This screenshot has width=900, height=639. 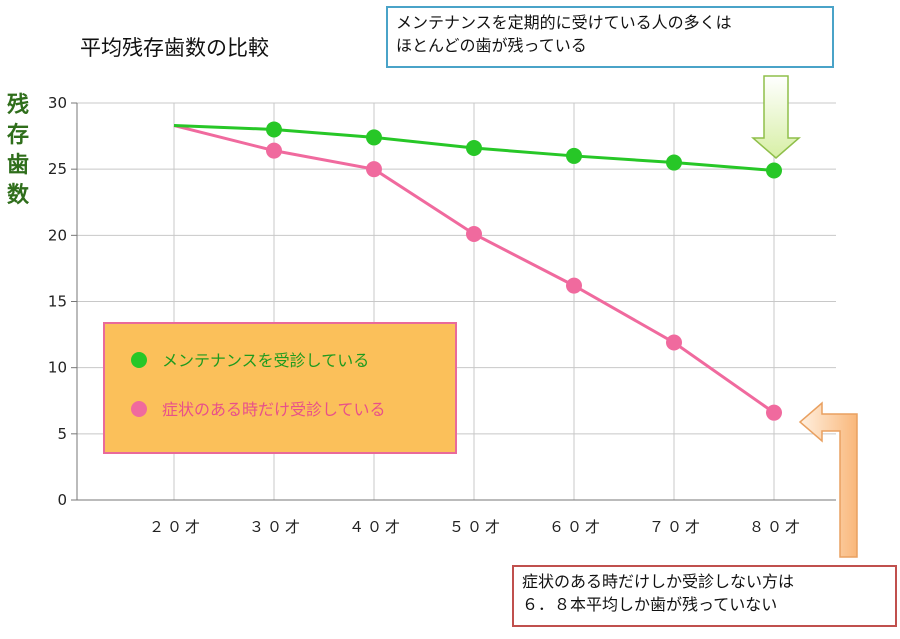 What do you see at coordinates (176, 527) in the screenshot?
I see `x-tick-label: ２０才` at bounding box center [176, 527].